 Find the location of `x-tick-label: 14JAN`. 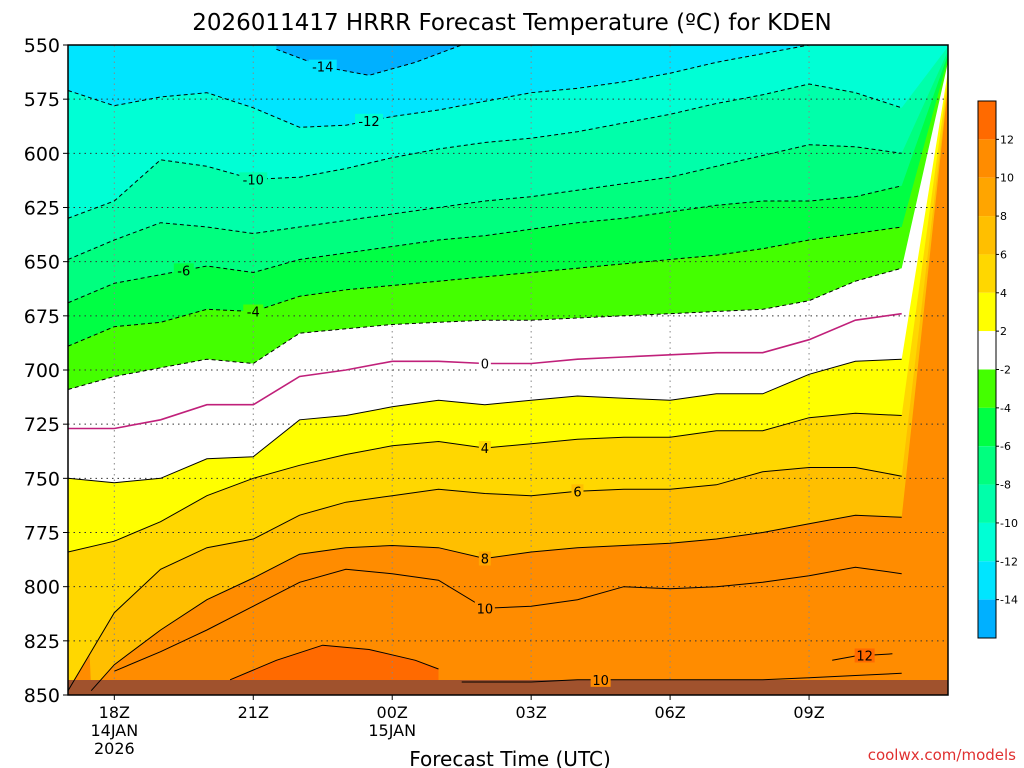

x-tick-label: 14JAN is located at coordinates (114, 730).